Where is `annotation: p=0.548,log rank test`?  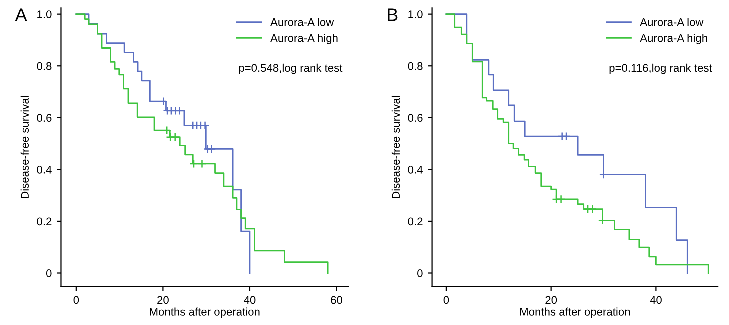 annotation: p=0.548,log rank test is located at coordinates (291, 69).